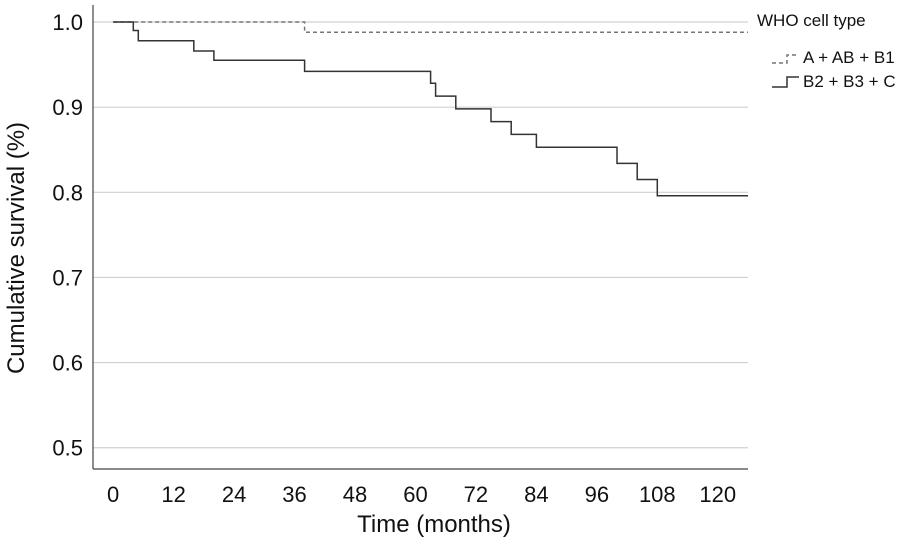 The height and width of the screenshot is (544, 920). Describe the element at coordinates (536, 494) in the screenshot. I see `x-tick-label: 84` at that location.